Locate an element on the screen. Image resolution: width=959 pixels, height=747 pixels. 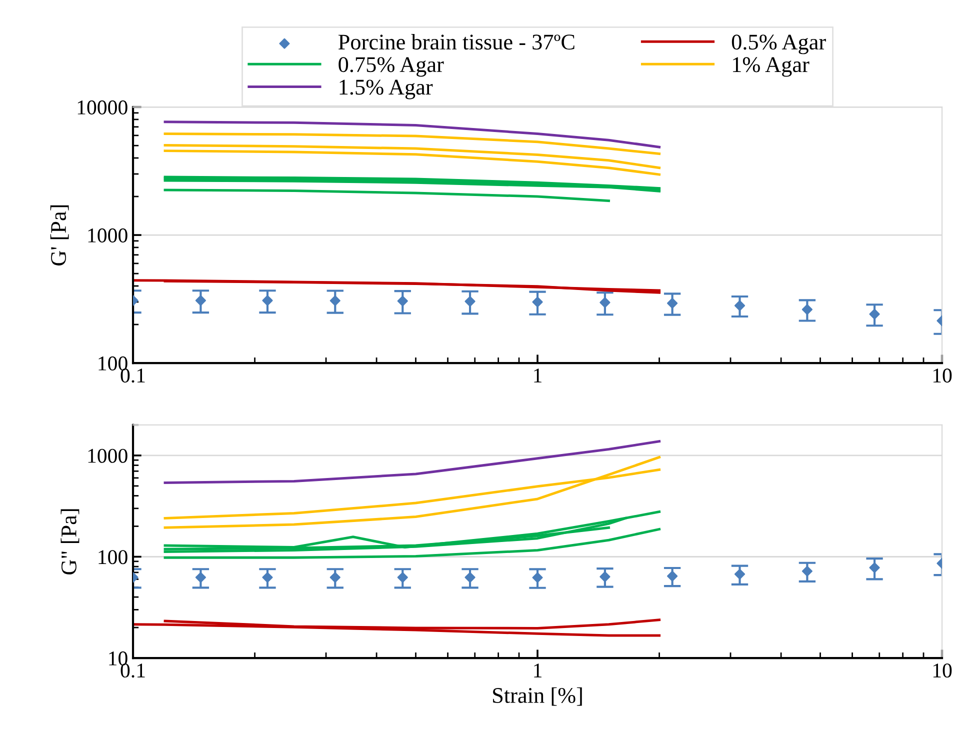
x-axis-title: Strain [%] is located at coordinates (537, 696).